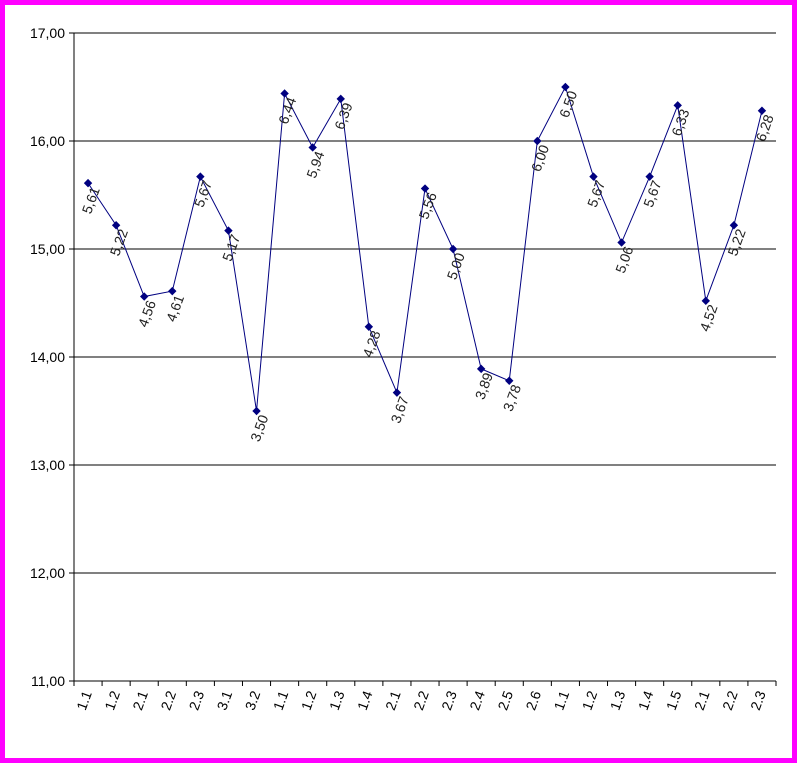  I want to click on y-tick-label: 12,00, so click(47, 573).